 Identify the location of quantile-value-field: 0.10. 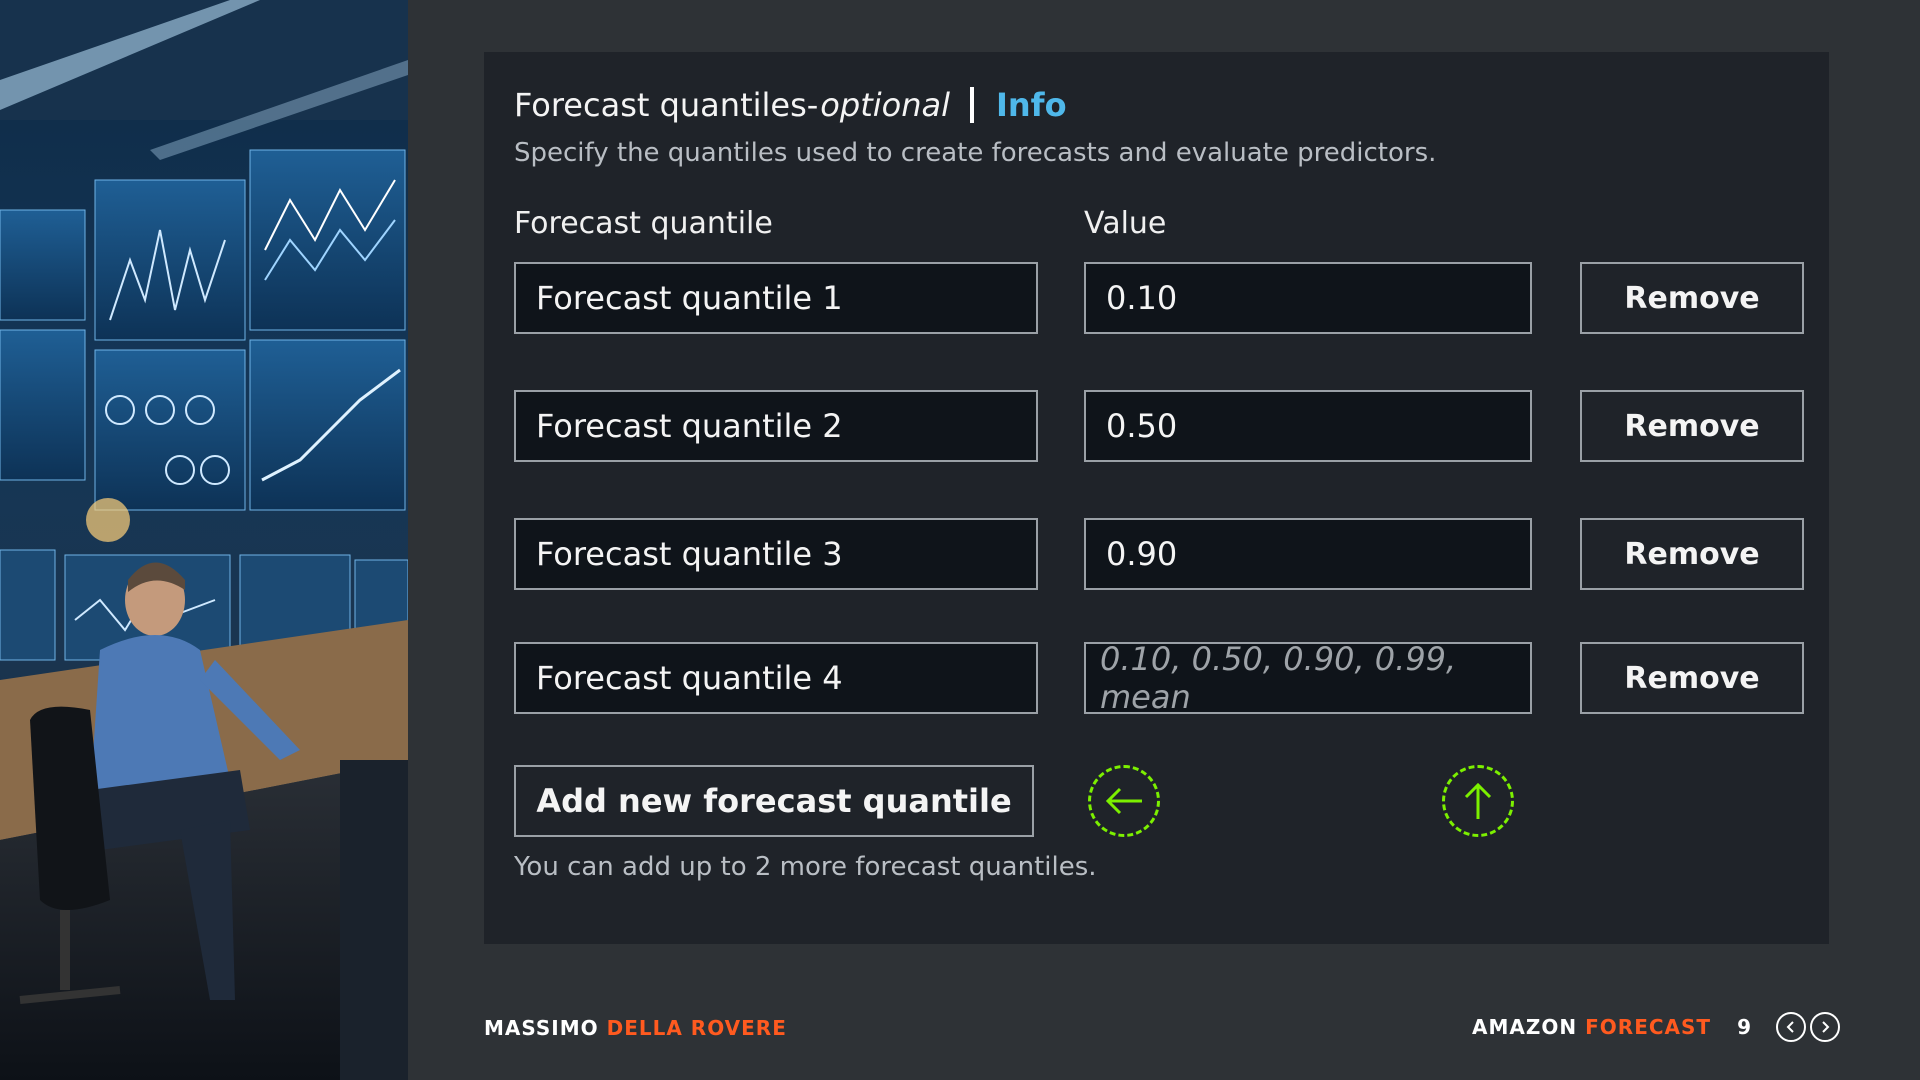
(1308, 298).